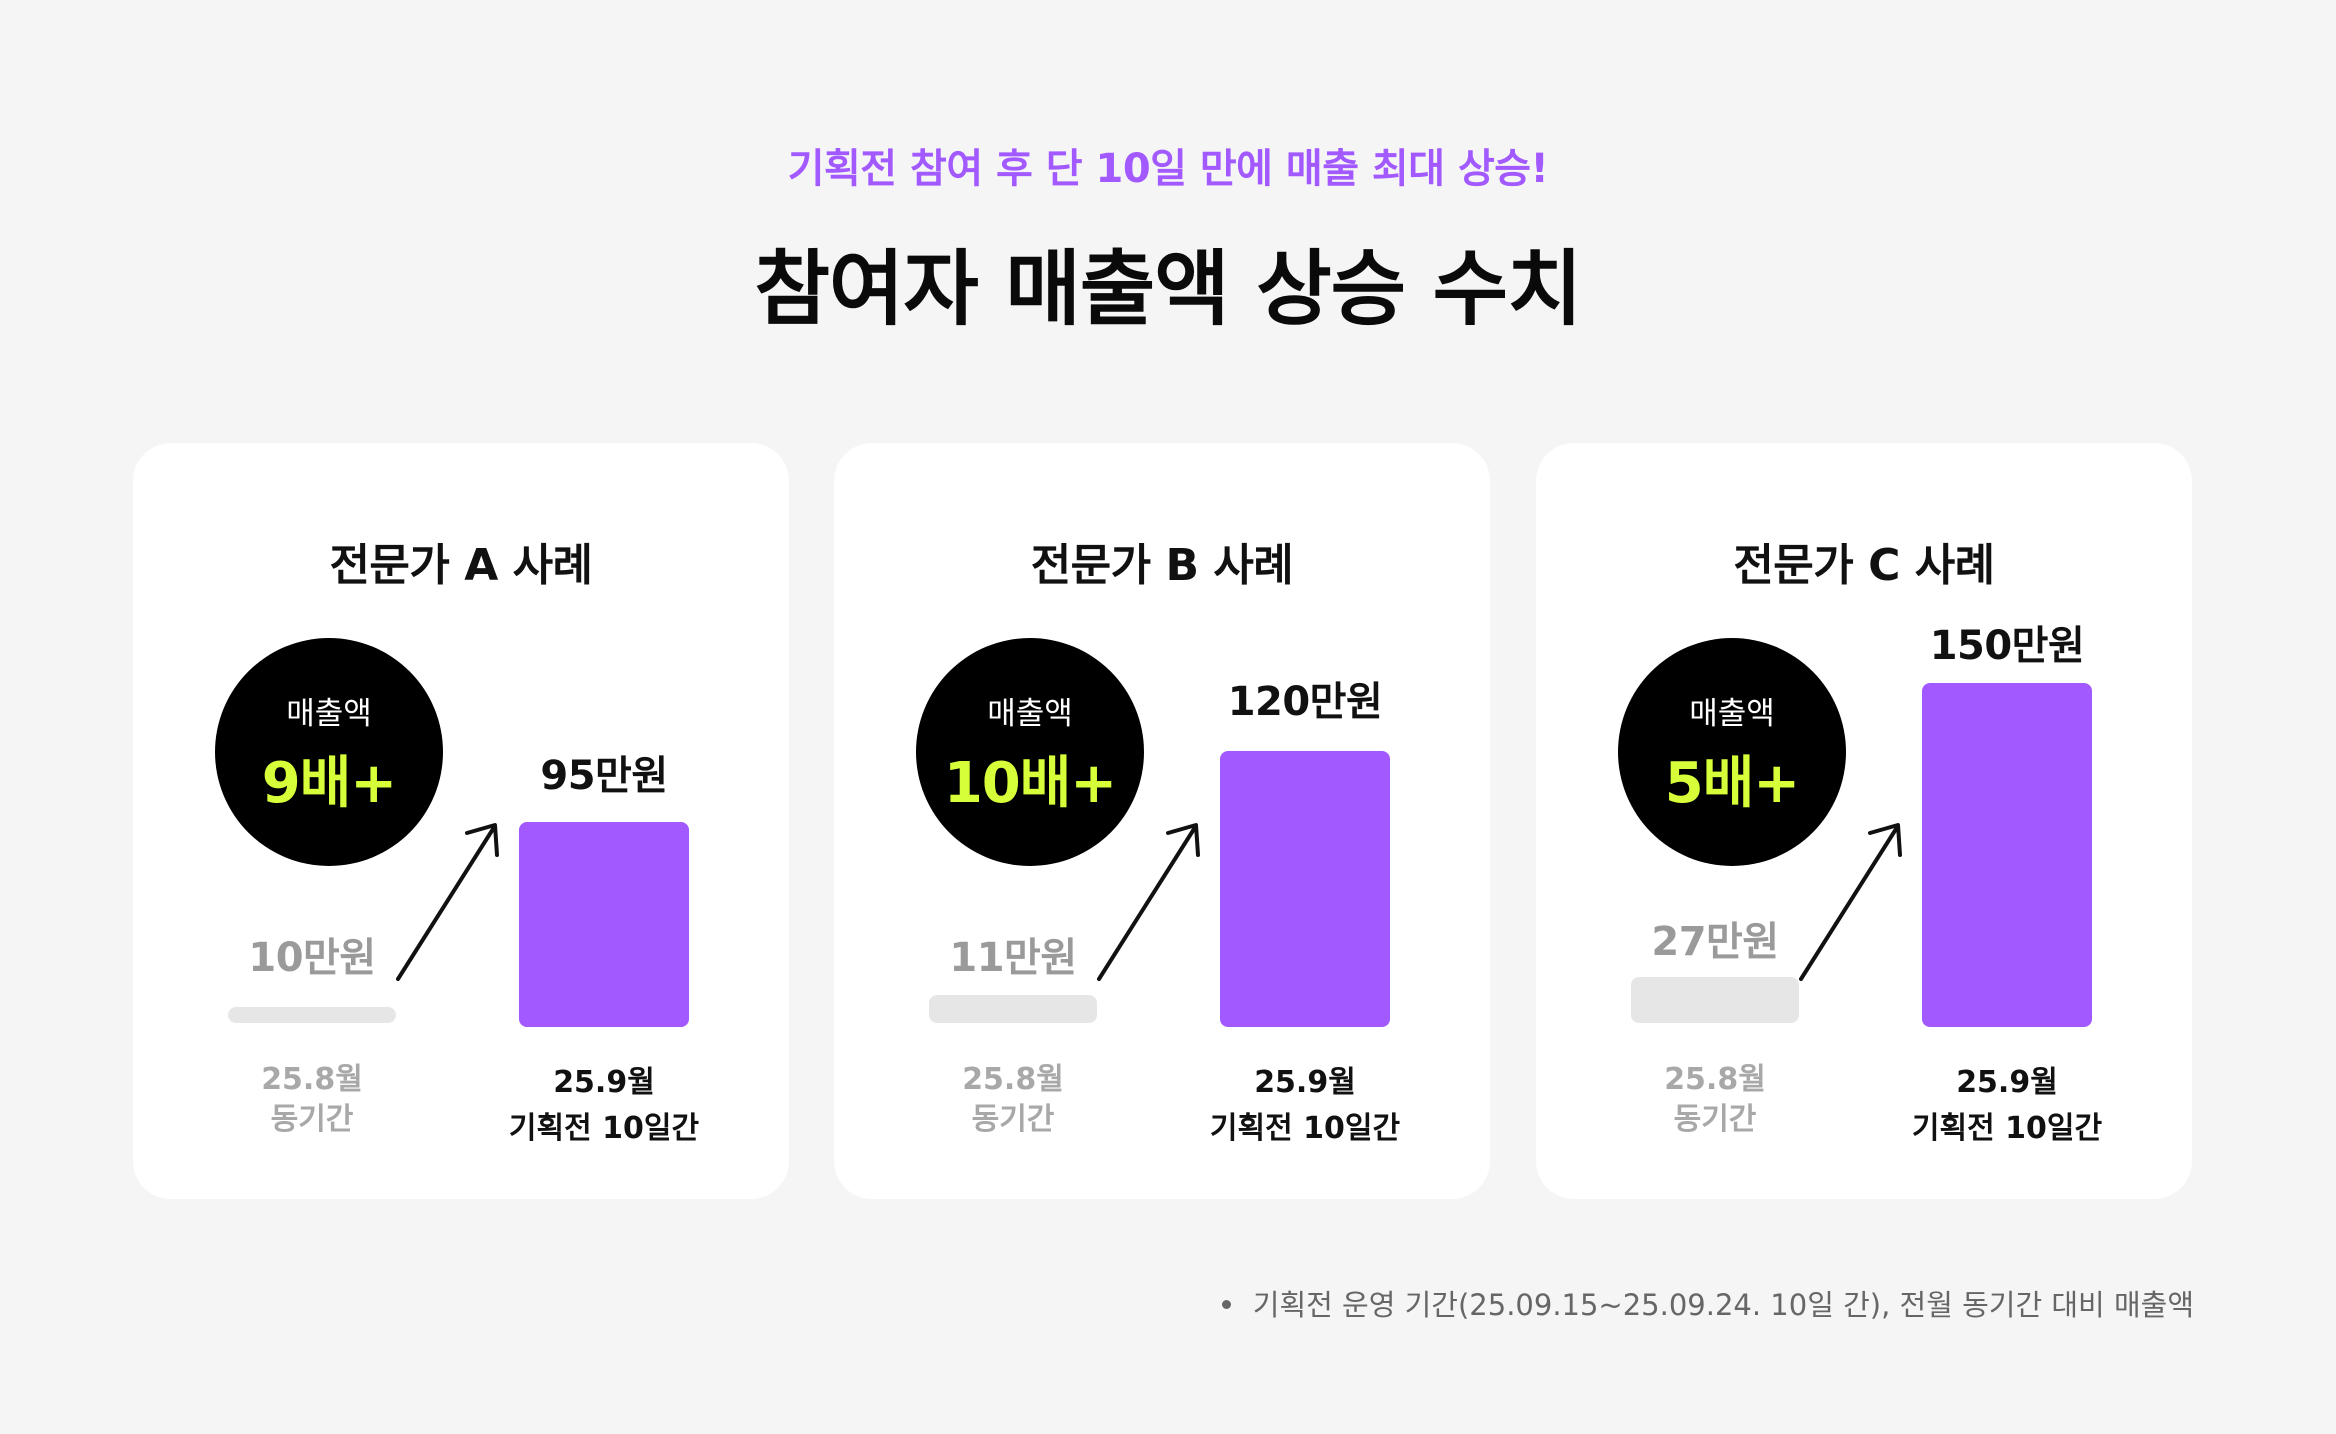  What do you see at coordinates (1226, 1304) in the screenshot?
I see `bullet-icon` at bounding box center [1226, 1304].